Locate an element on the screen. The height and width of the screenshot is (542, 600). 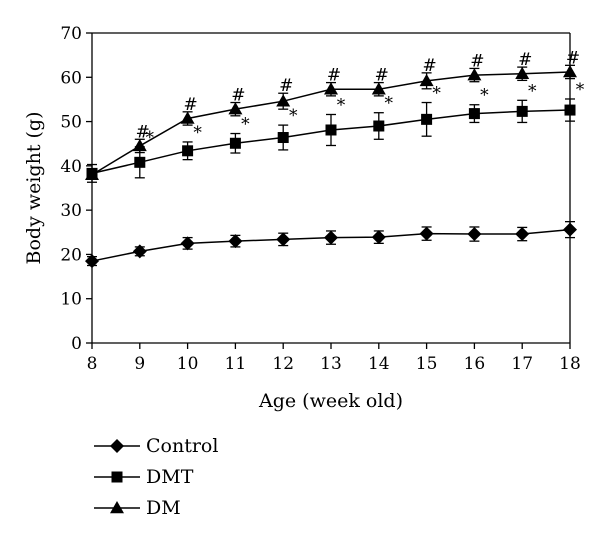
y-tick-label: 40 is located at coordinates (71, 167).